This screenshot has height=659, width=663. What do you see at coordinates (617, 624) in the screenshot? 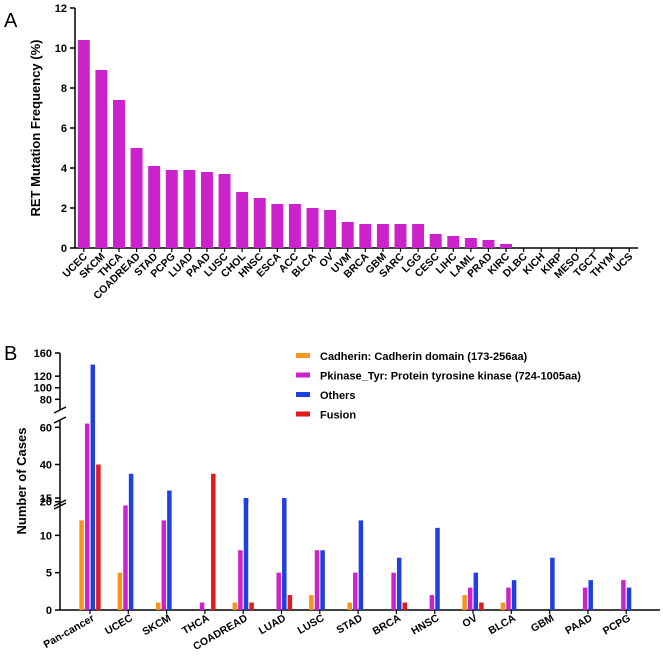
I see `panel-b-category-label: PCPG` at bounding box center [617, 624].